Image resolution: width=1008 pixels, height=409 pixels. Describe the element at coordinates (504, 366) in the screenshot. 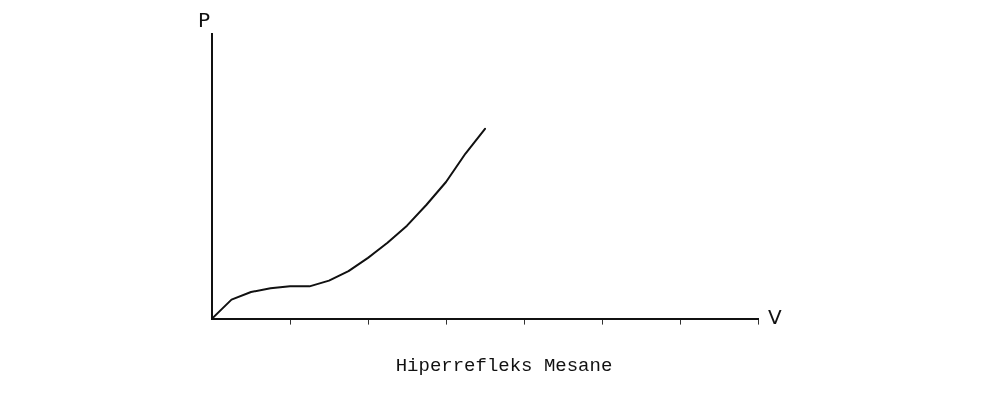

I see `text: Hiperrefleks Mesane` at that location.